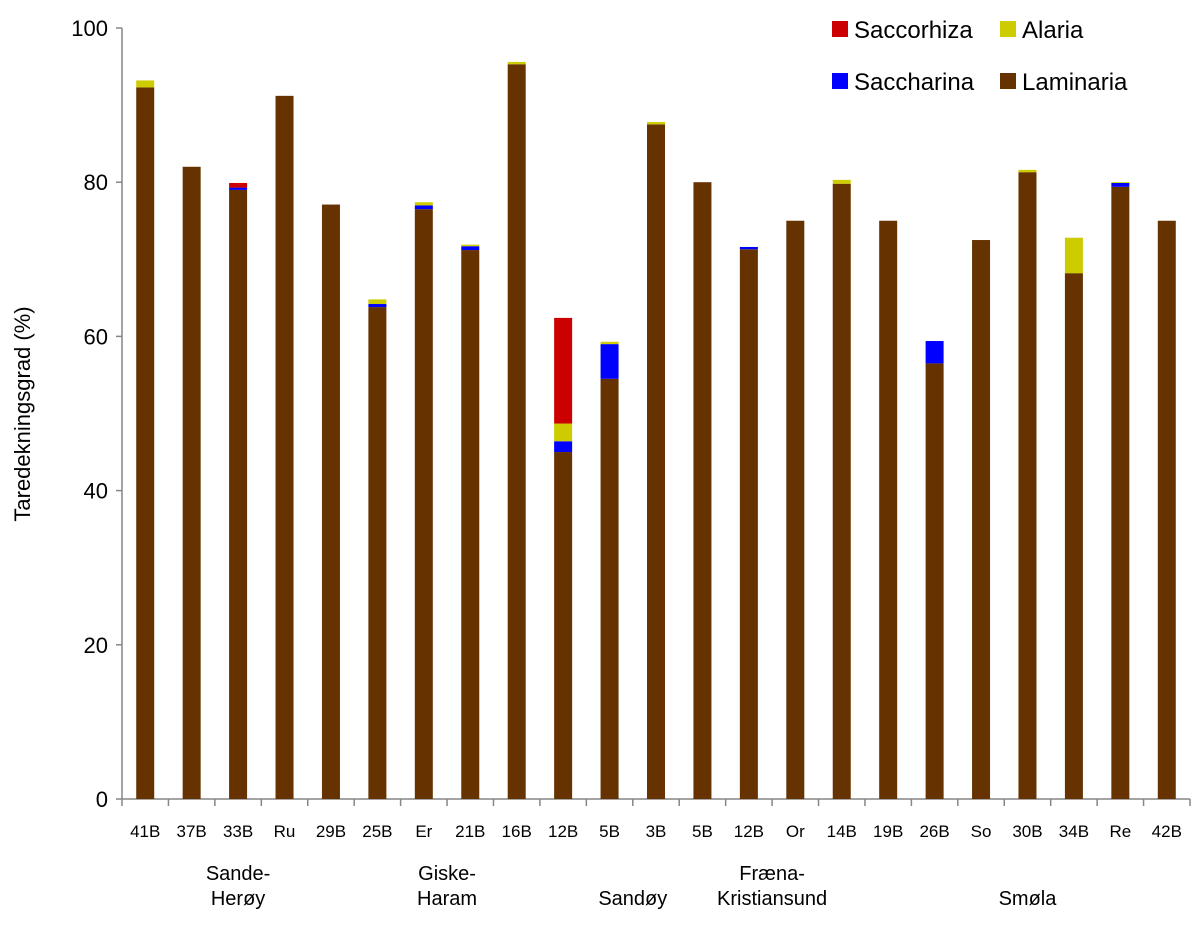 Image resolution: width=1192 pixels, height=929 pixels. I want to click on group-label: Haram, so click(447, 899).